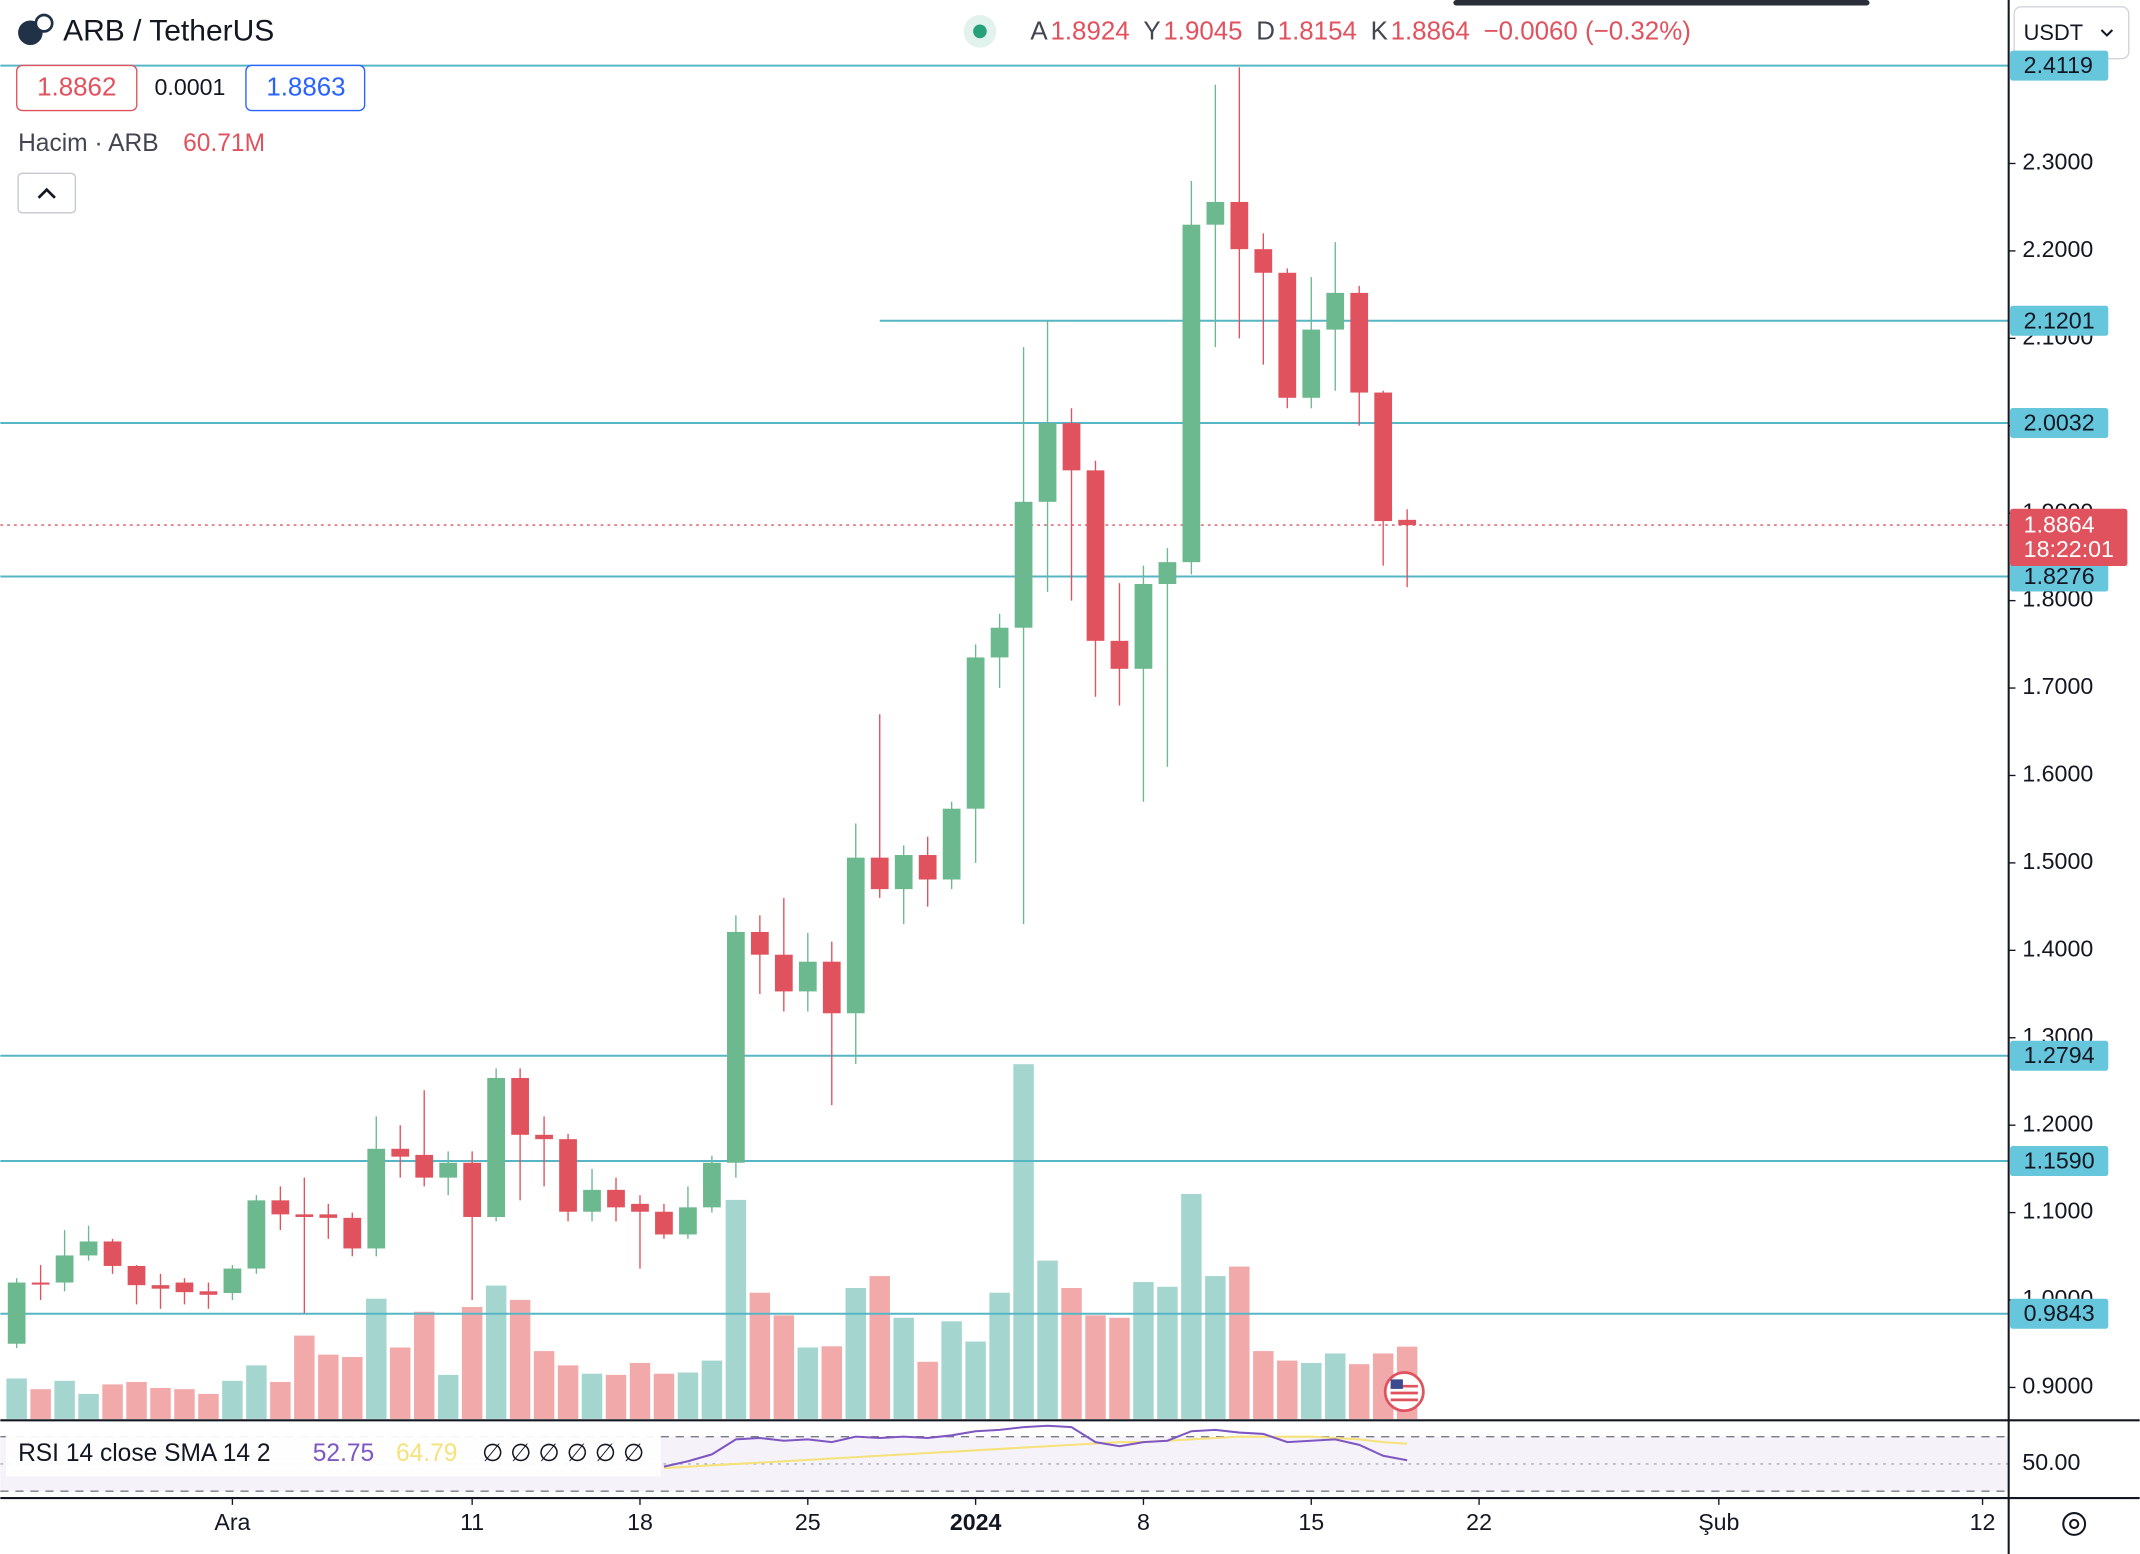  I want to click on symbol-logo, so click(44, 23).